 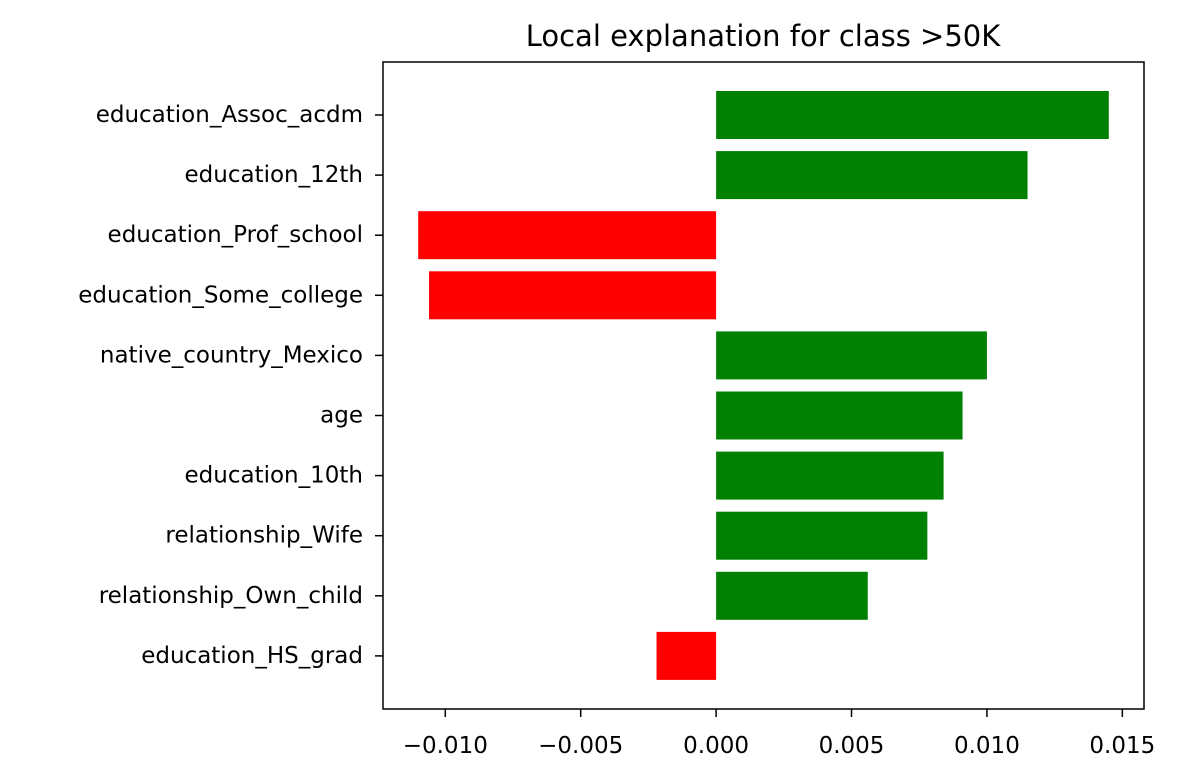 What do you see at coordinates (716, 746) in the screenshot?
I see `x-tick-label: 0.000` at bounding box center [716, 746].